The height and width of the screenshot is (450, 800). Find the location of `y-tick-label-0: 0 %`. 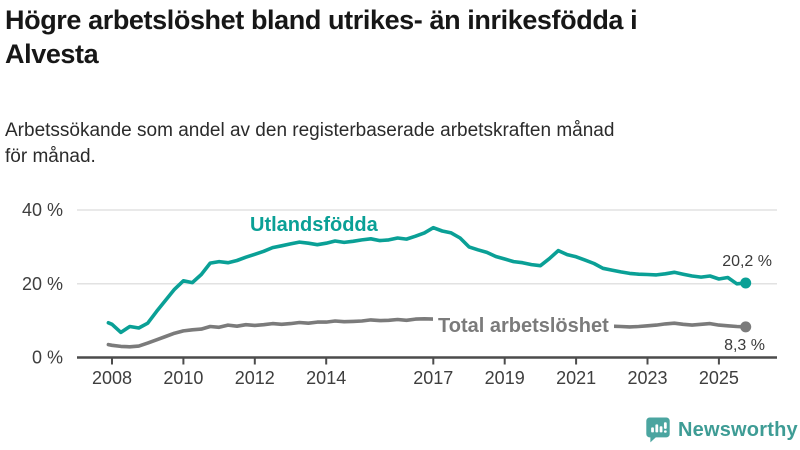

y-tick-label-0: 0 % is located at coordinates (47, 358).